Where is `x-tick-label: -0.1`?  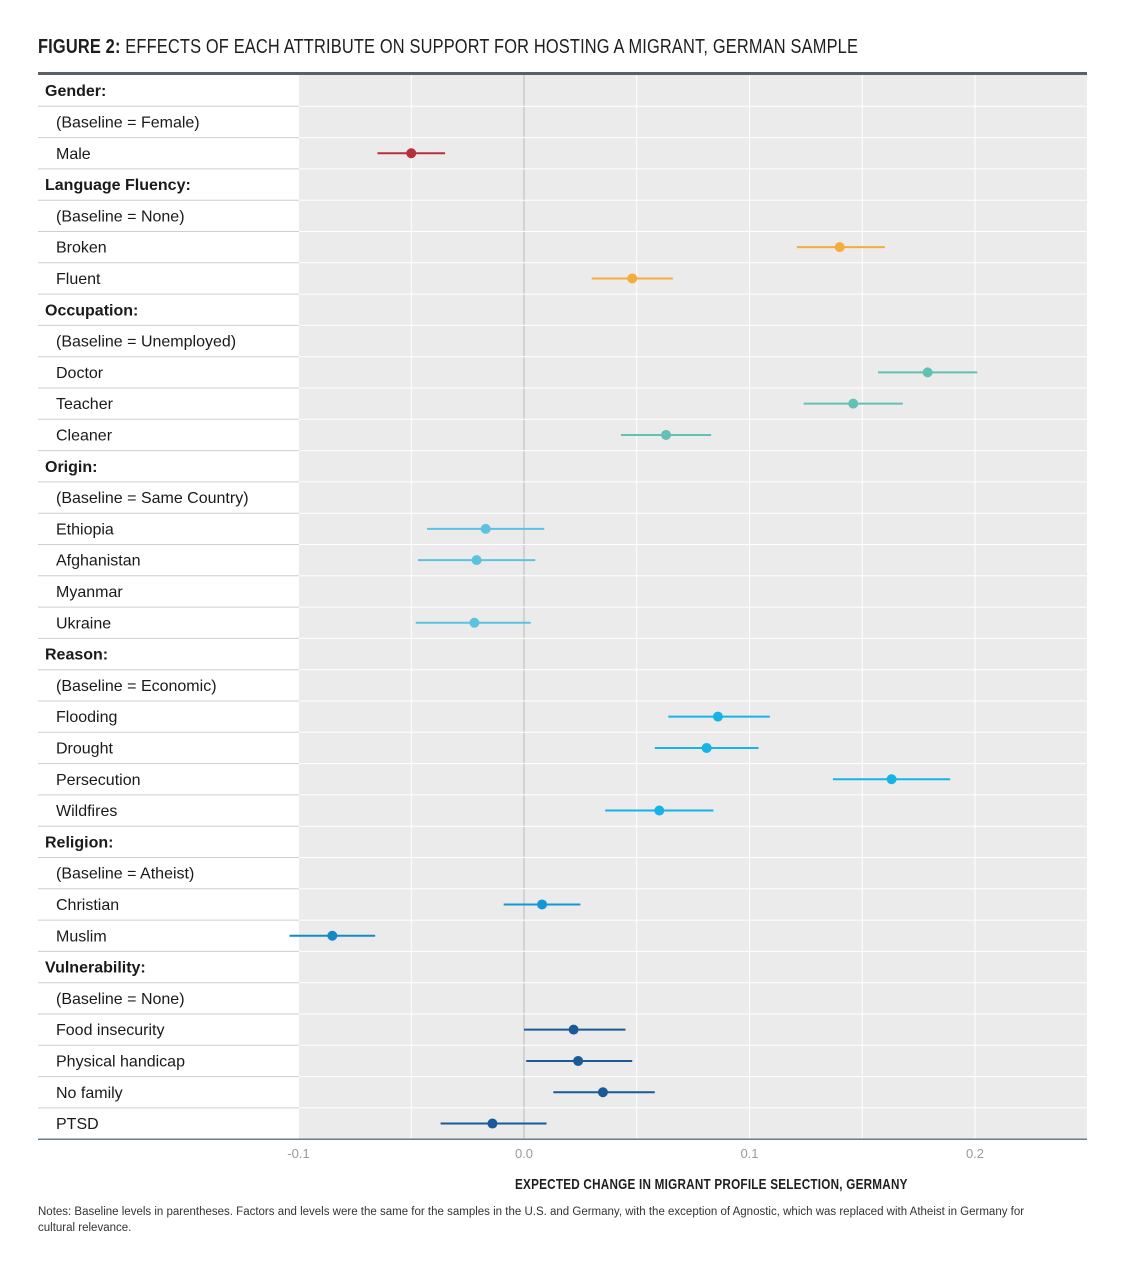 x-tick-label: -0.1 is located at coordinates (298, 1153).